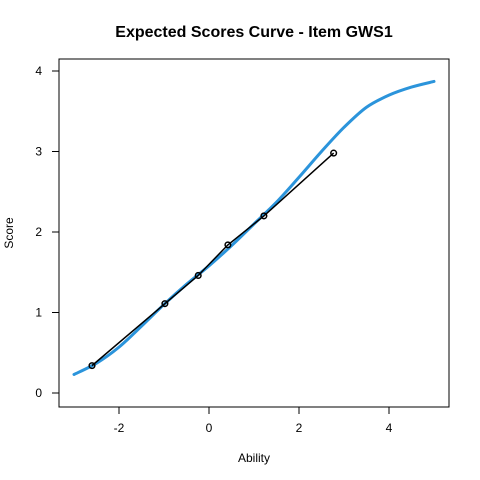 The image size is (480, 480). I want to click on x-tick-label: 2, so click(299, 428).